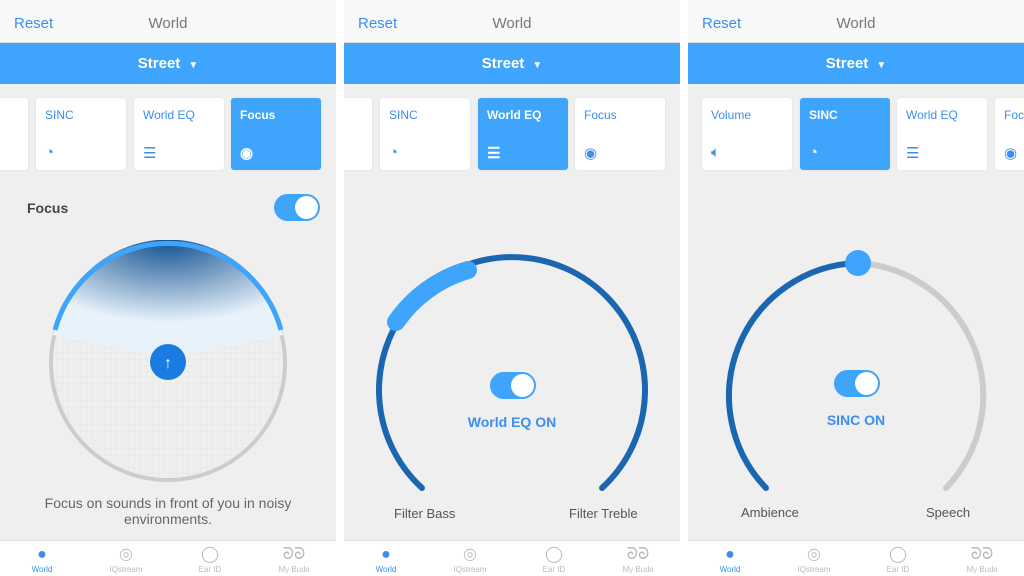  Describe the element at coordinates (513, 385) in the screenshot. I see `world-eq-toggle` at that location.